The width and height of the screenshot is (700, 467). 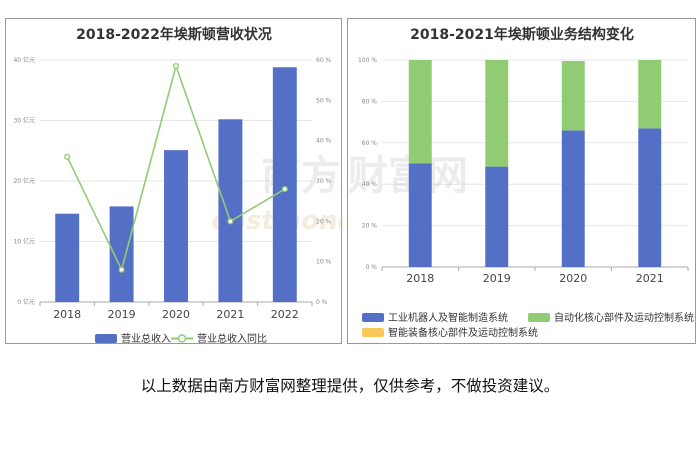 What do you see at coordinates (24, 121) in the screenshot?
I see `y-left-tick-label: 30 亿元` at bounding box center [24, 121].